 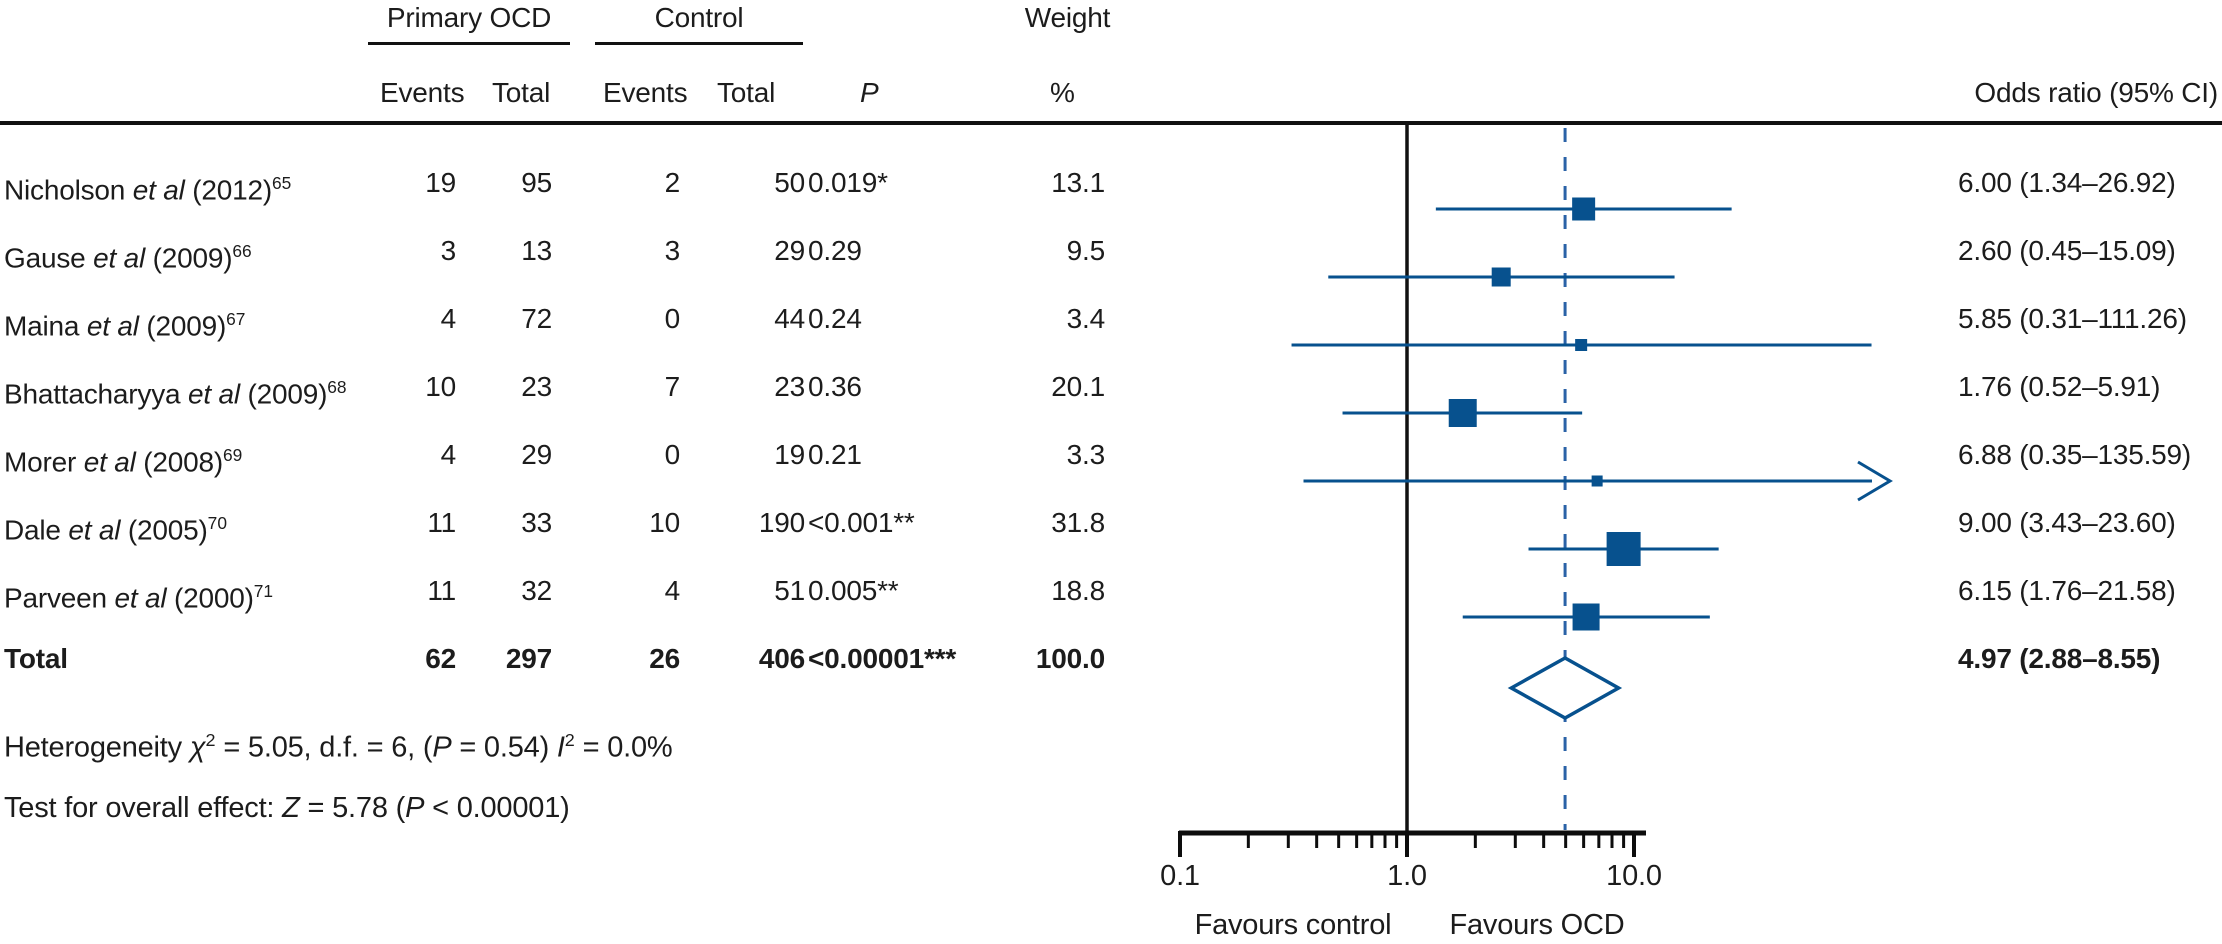 What do you see at coordinates (672, 250) in the screenshot?
I see `ctrl-events-cell: 3` at bounding box center [672, 250].